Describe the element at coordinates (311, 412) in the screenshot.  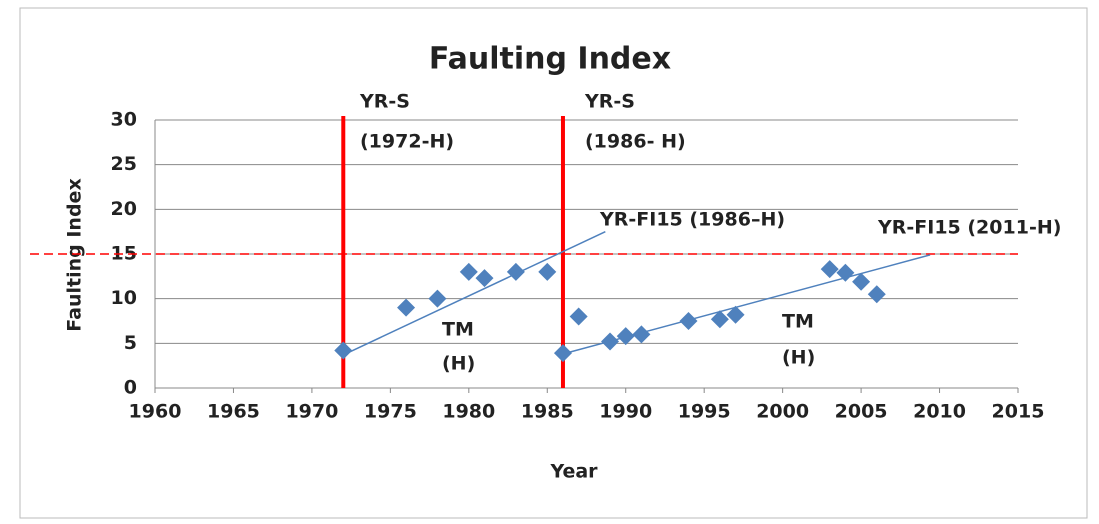
I see `x-tick-label: 1970` at that location.